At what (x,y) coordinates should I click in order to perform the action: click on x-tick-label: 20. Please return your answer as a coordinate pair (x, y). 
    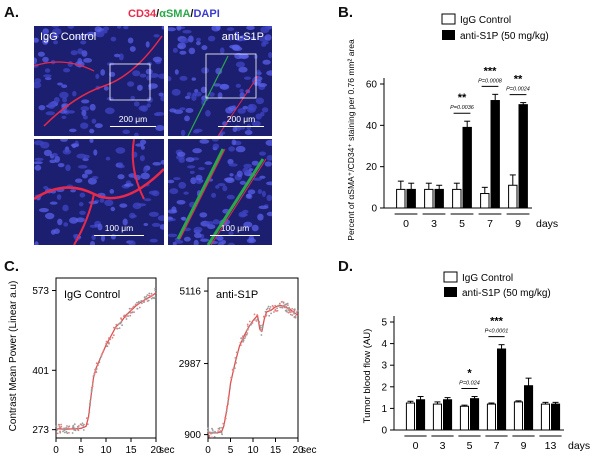
    Looking at the image, I should click on (298, 450).